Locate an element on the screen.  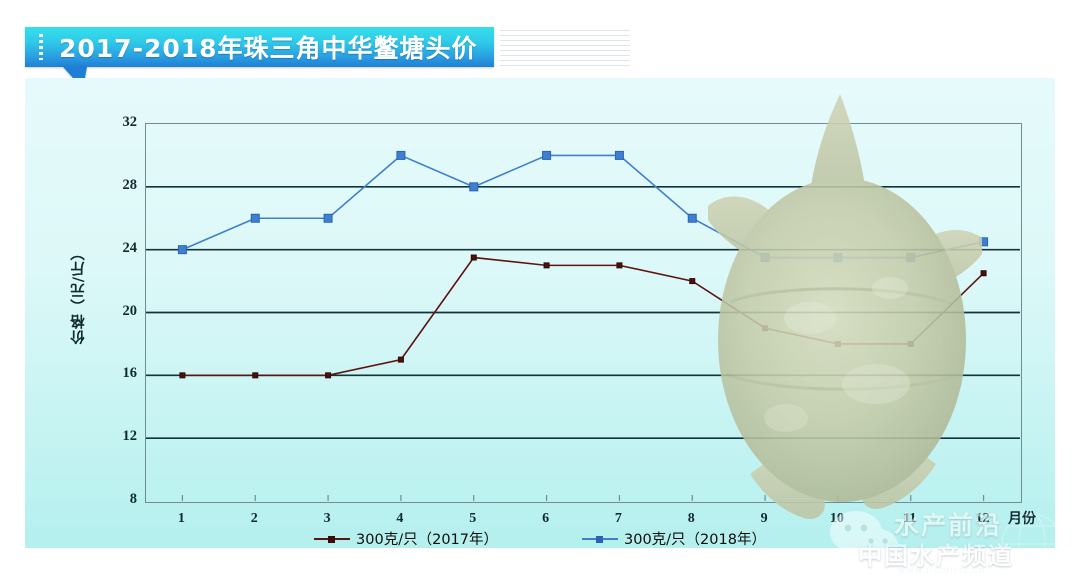
y-tick-label: 16 is located at coordinates (130, 373).